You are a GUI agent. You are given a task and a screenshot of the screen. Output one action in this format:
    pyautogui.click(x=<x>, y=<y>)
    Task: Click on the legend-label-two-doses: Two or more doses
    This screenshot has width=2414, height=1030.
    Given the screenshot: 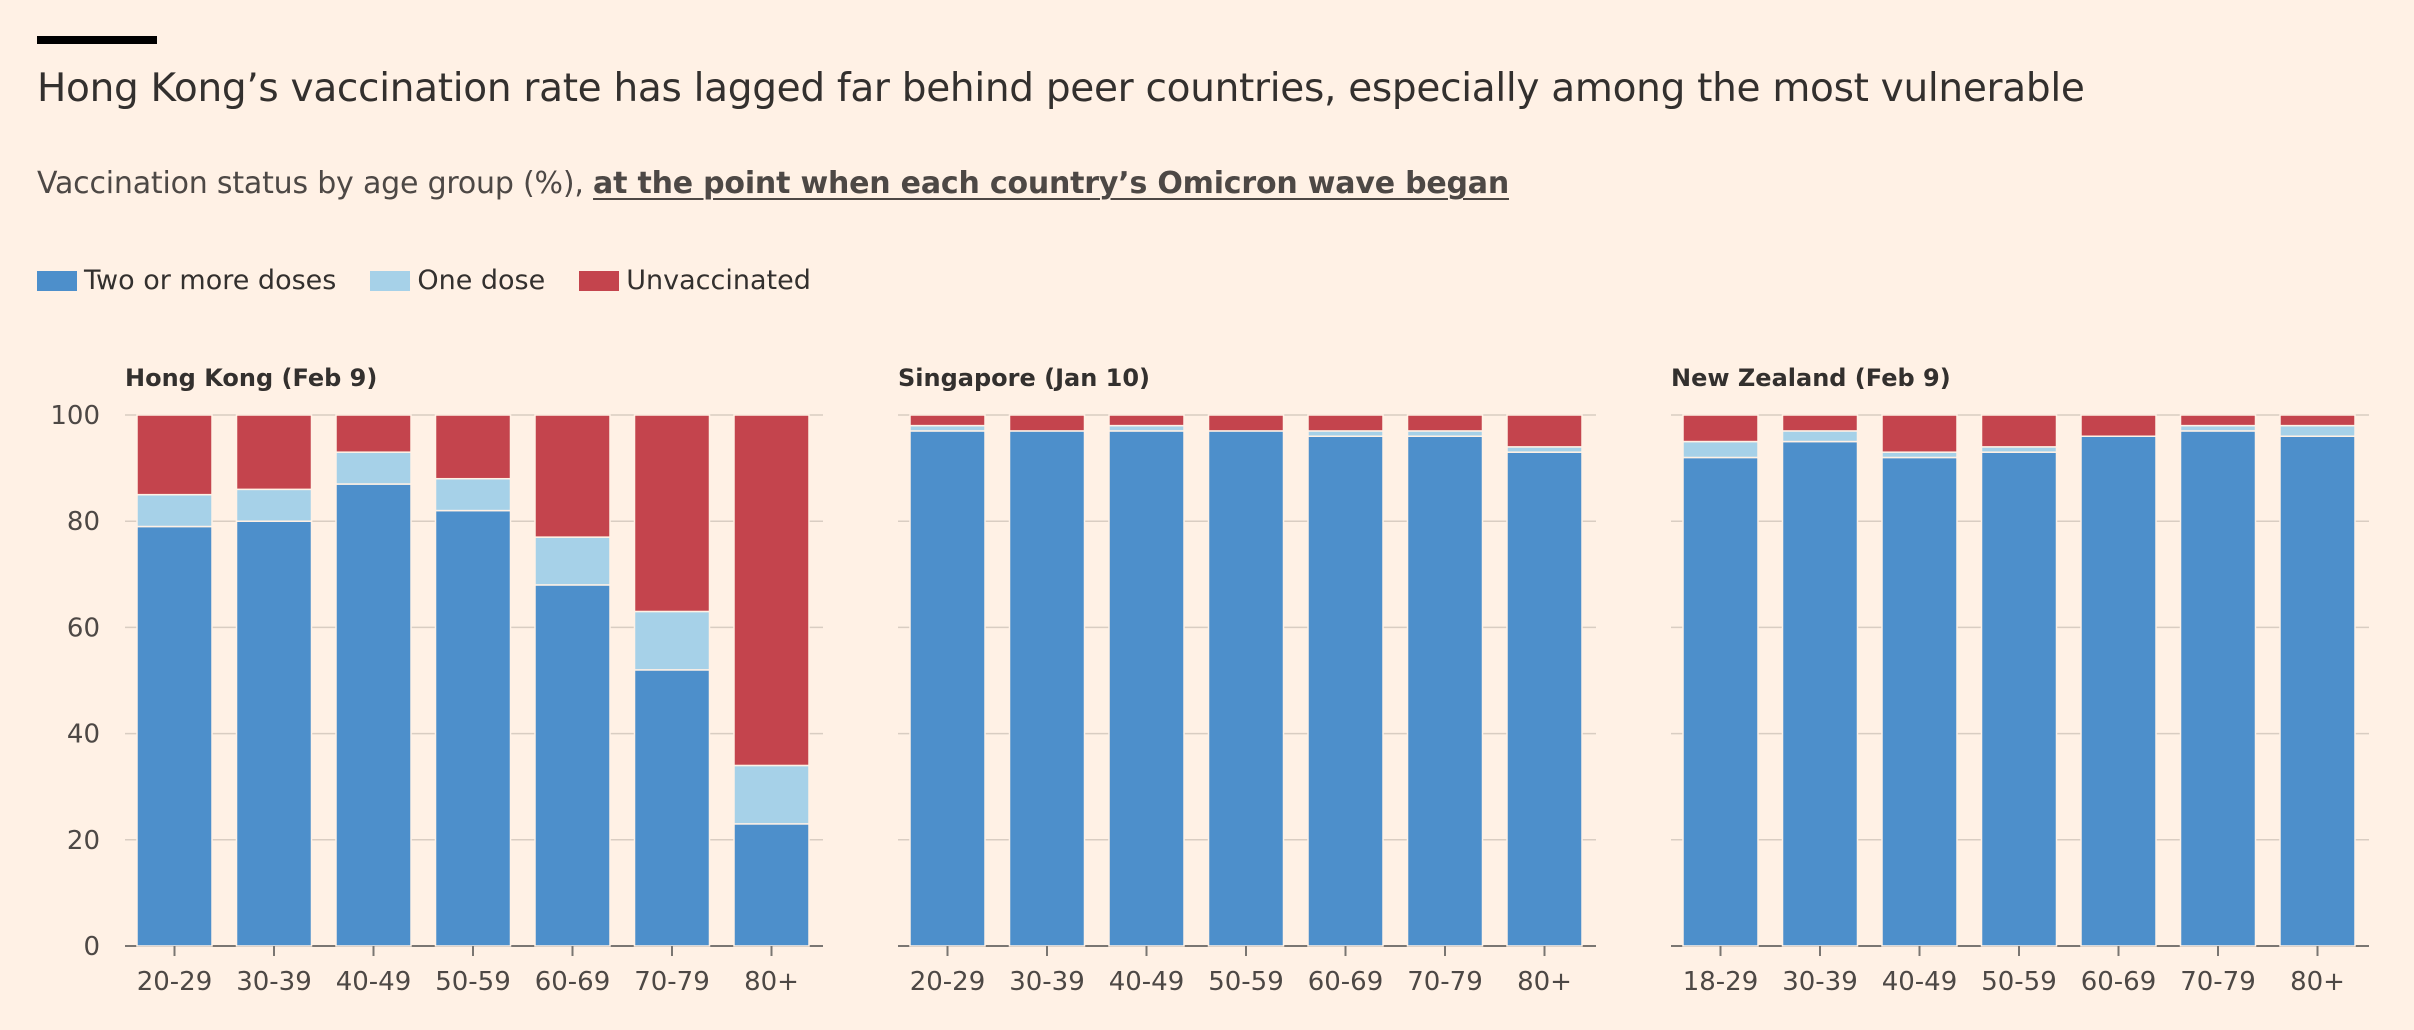 What is the action you would take?
    pyautogui.click(x=210, y=280)
    